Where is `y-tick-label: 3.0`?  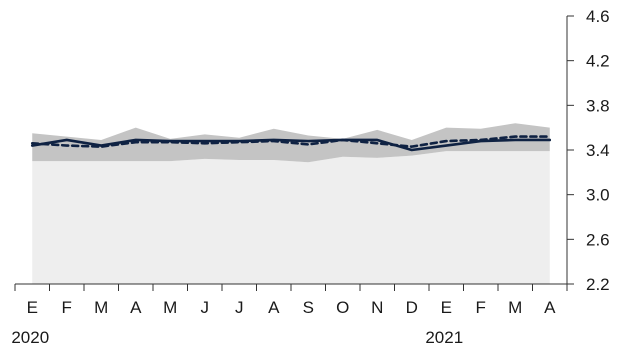 y-tick-label: 3.0 is located at coordinates (598, 195).